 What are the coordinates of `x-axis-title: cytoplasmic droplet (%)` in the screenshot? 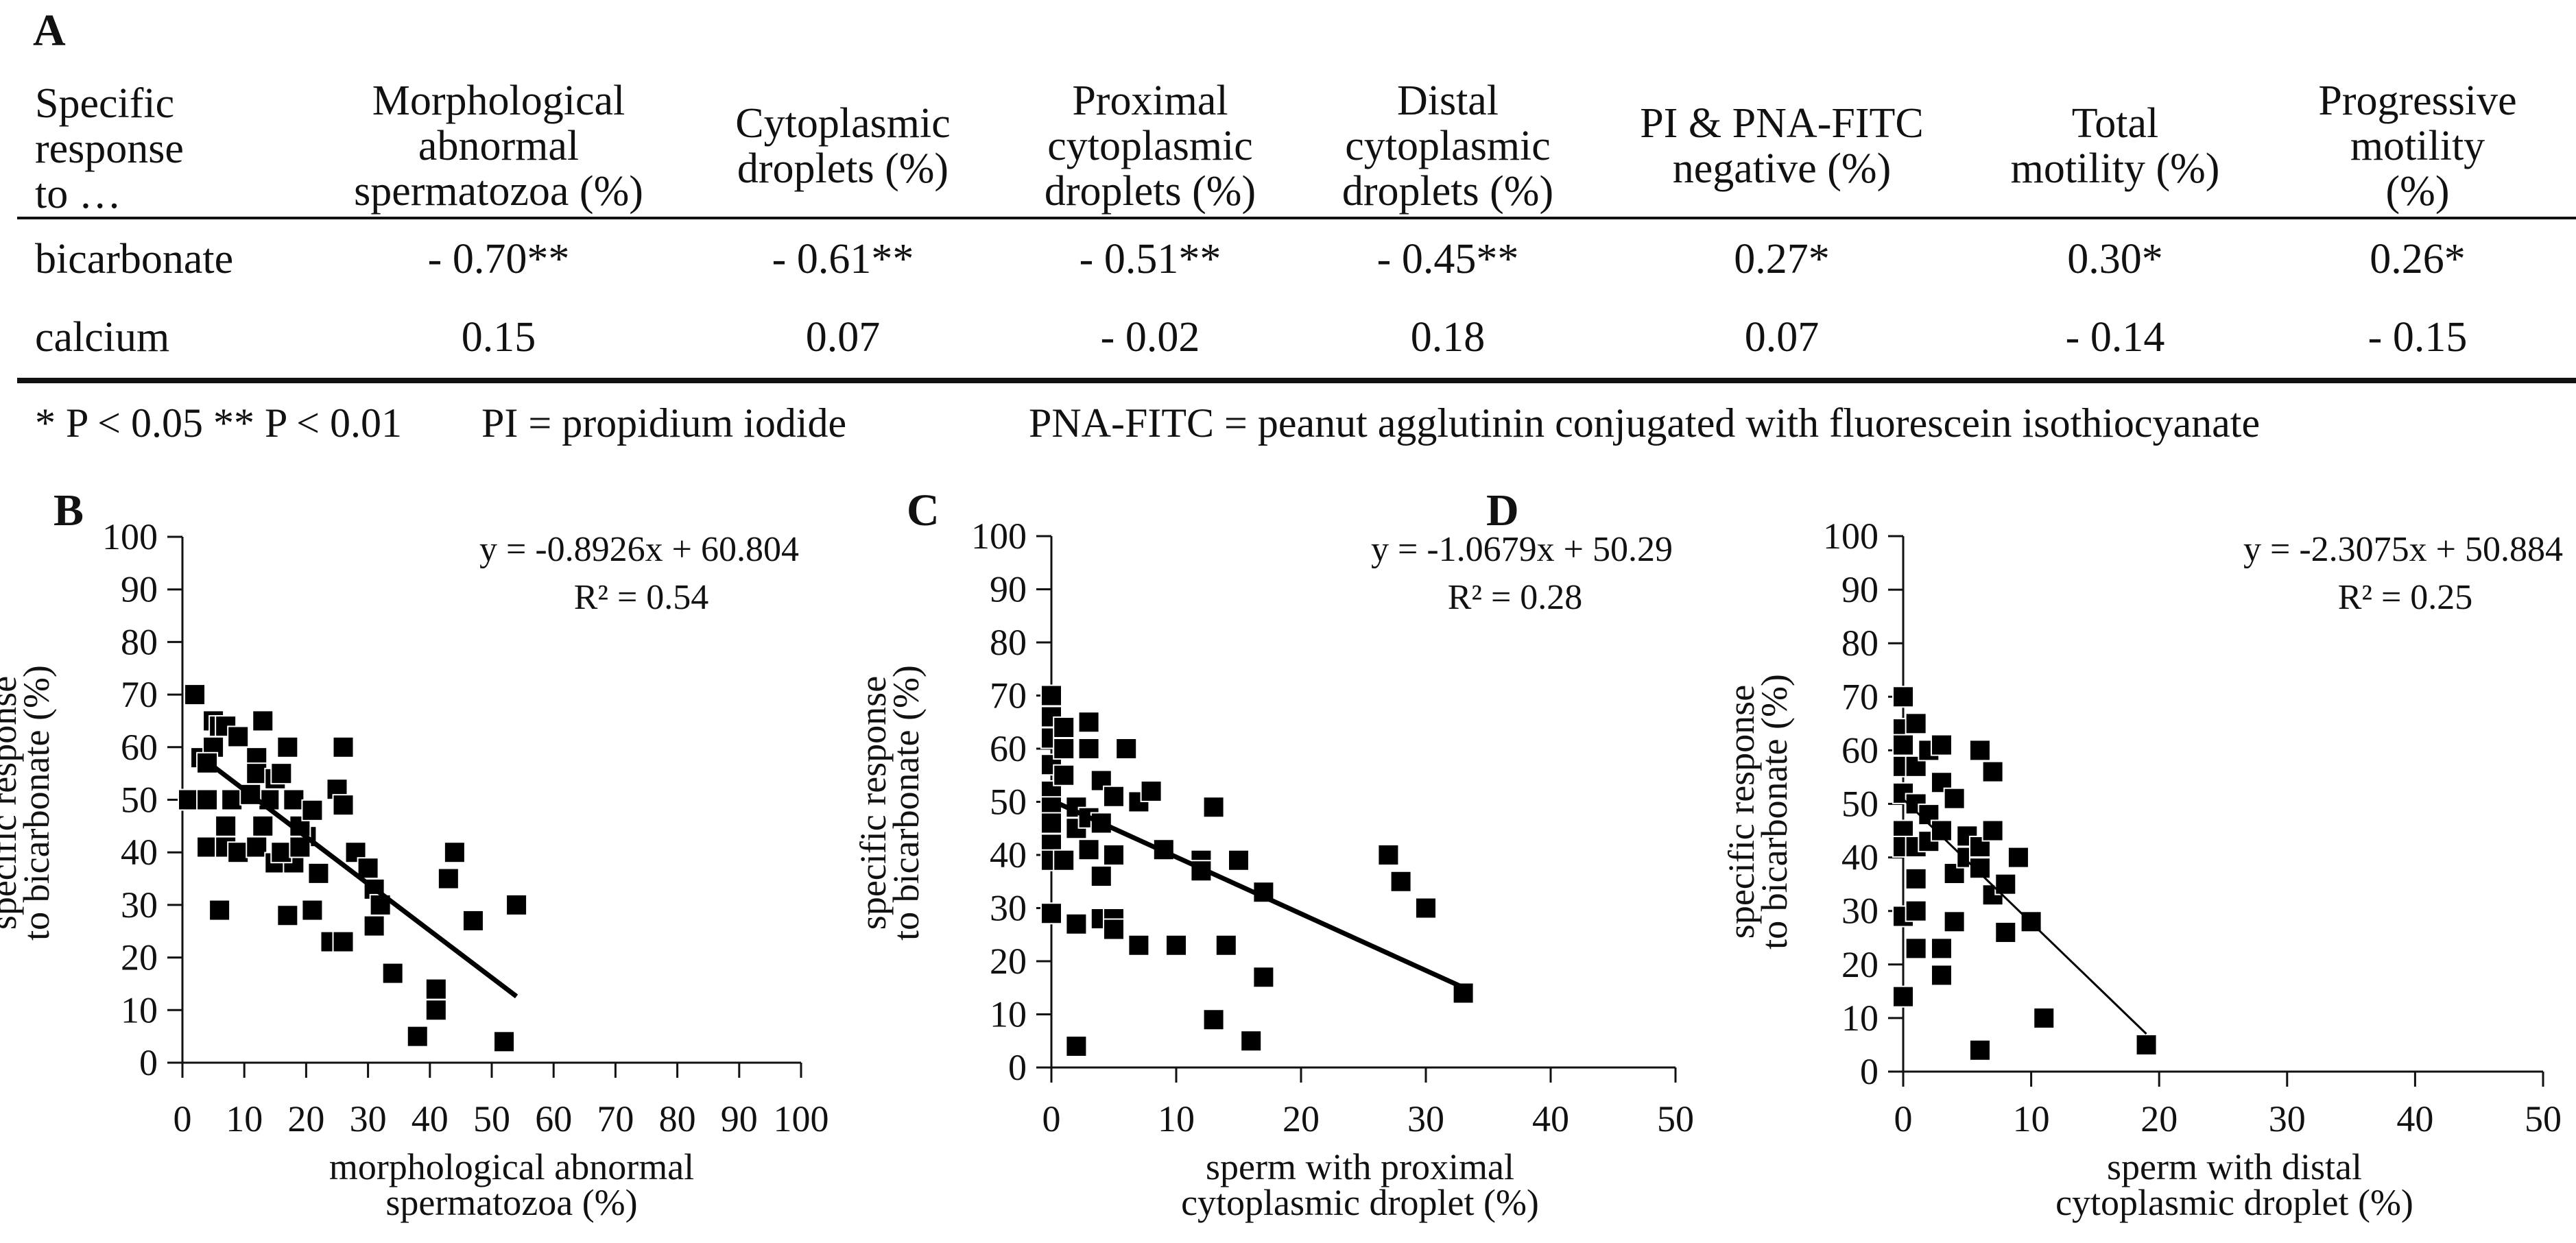 It's located at (1360, 1202).